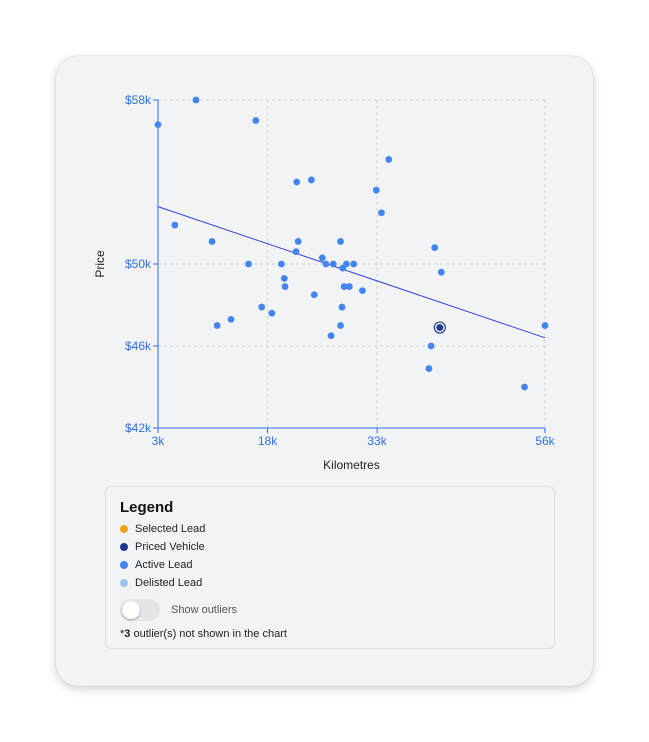  What do you see at coordinates (170, 547) in the screenshot?
I see `legend-label-priced-vehicle: Priced Vehicle` at bounding box center [170, 547].